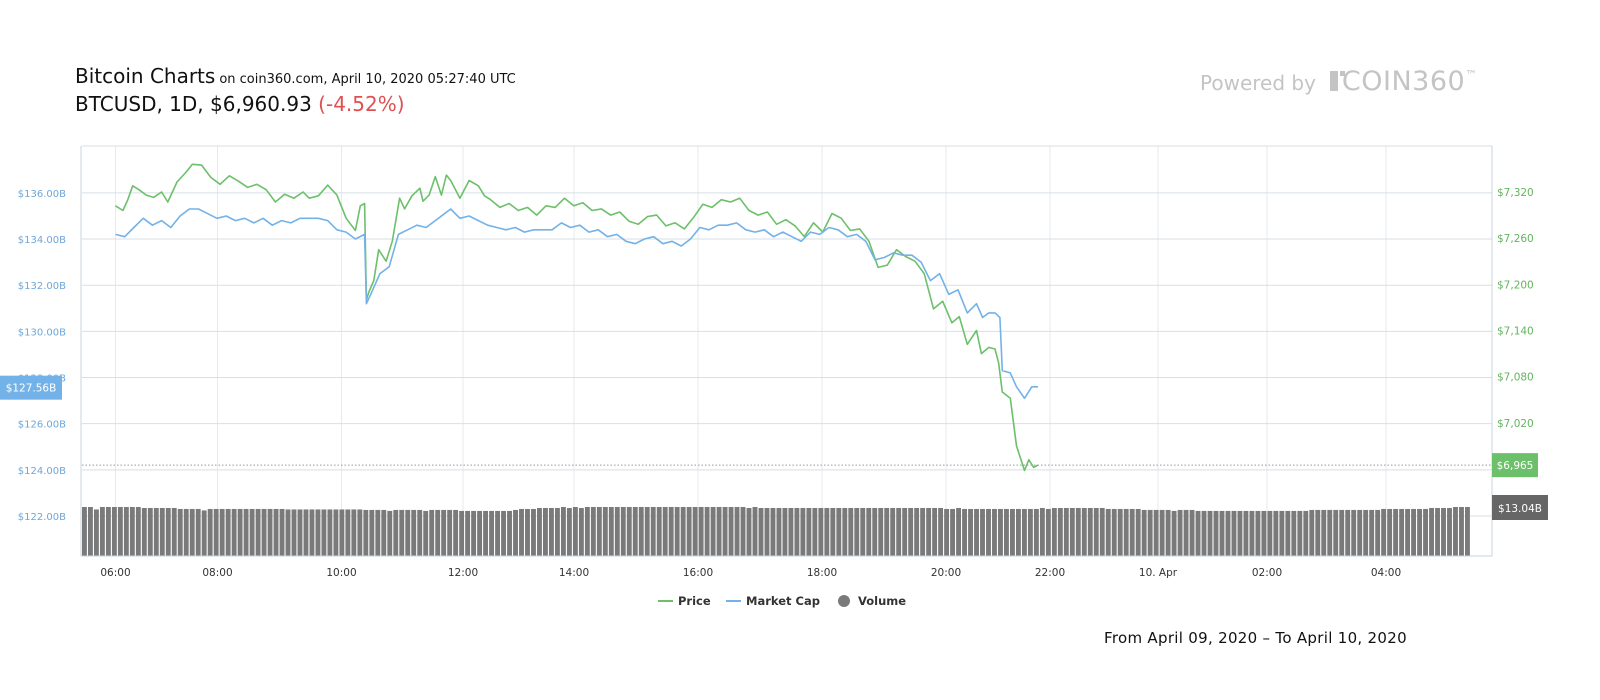 The height and width of the screenshot is (700, 1600). Describe the element at coordinates (115, 573) in the screenshot. I see `x-tick-label: 06:00` at that location.